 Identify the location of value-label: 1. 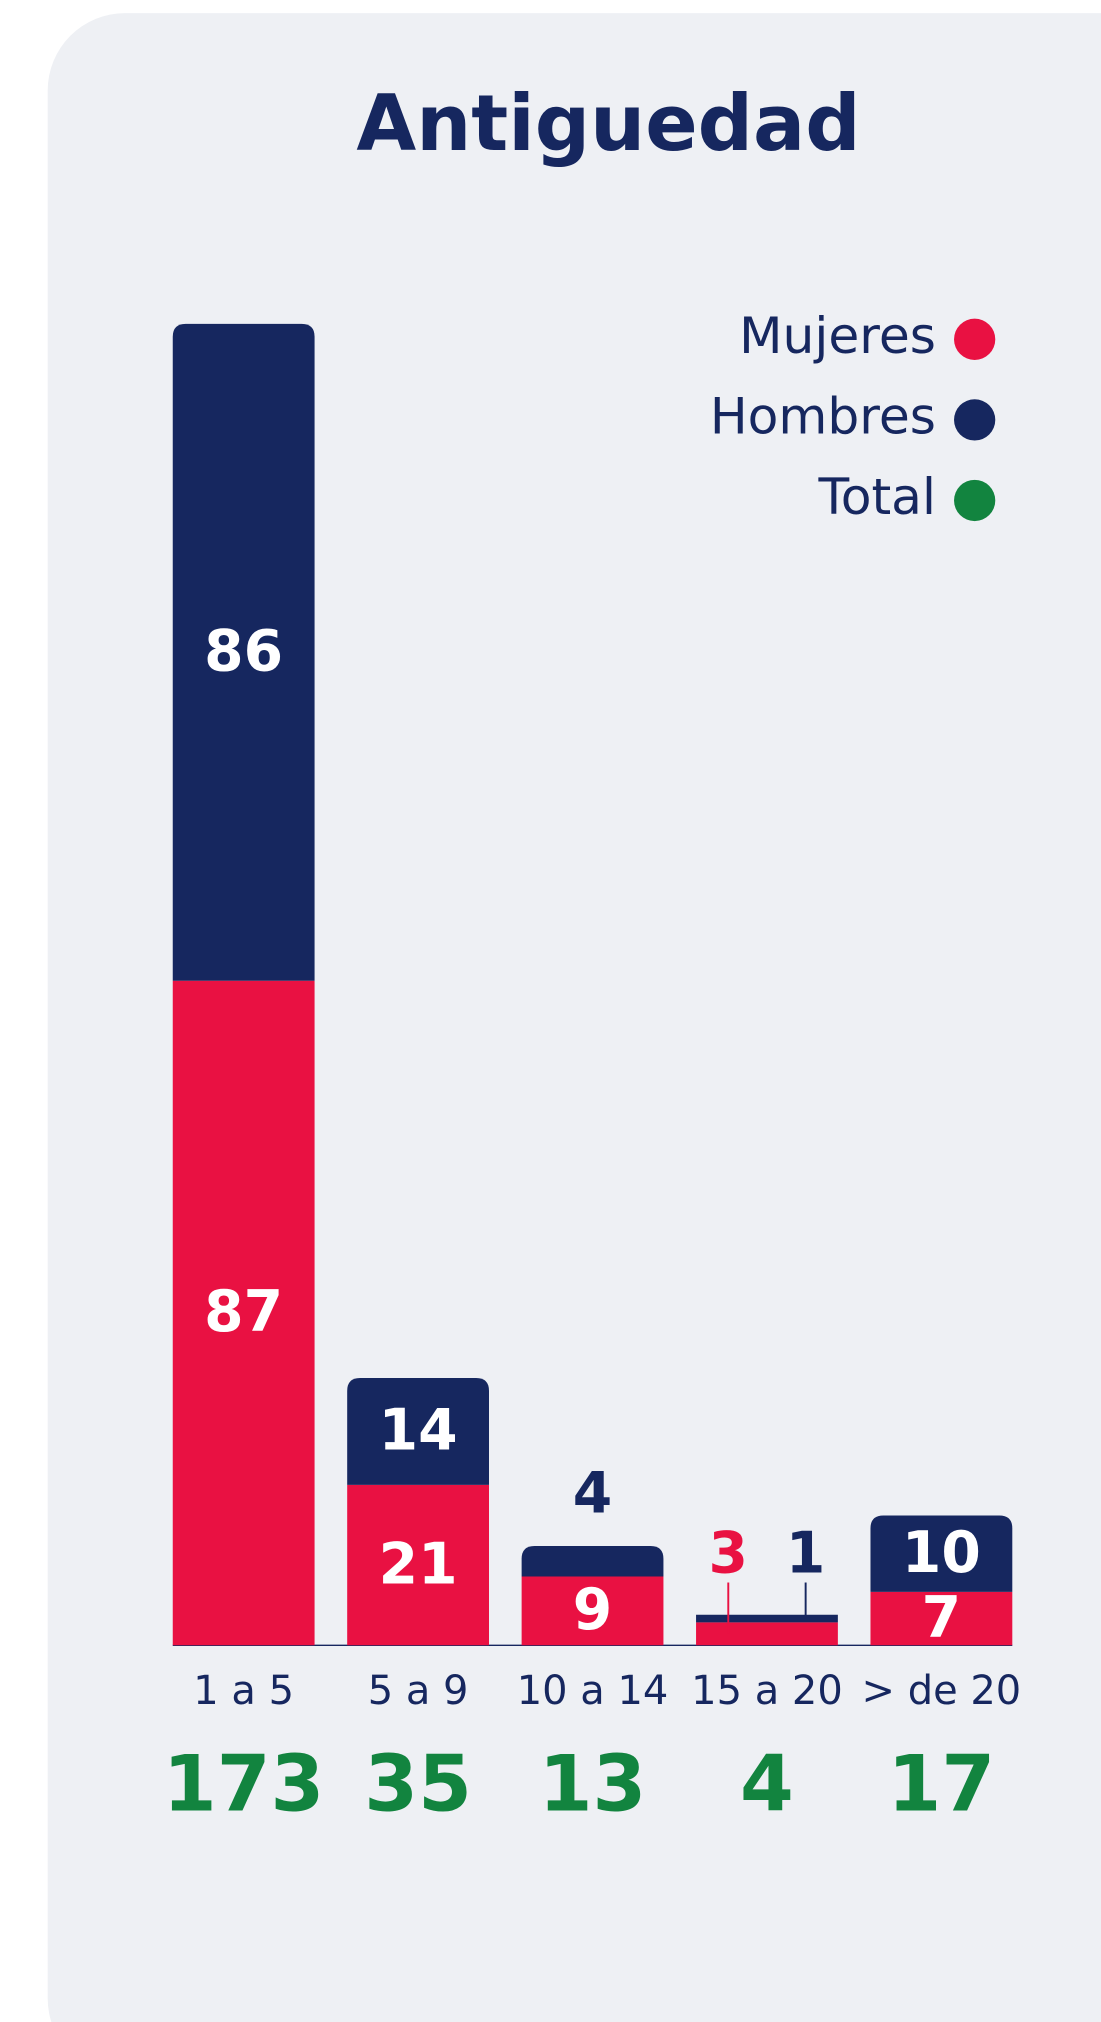
(805, 1553).